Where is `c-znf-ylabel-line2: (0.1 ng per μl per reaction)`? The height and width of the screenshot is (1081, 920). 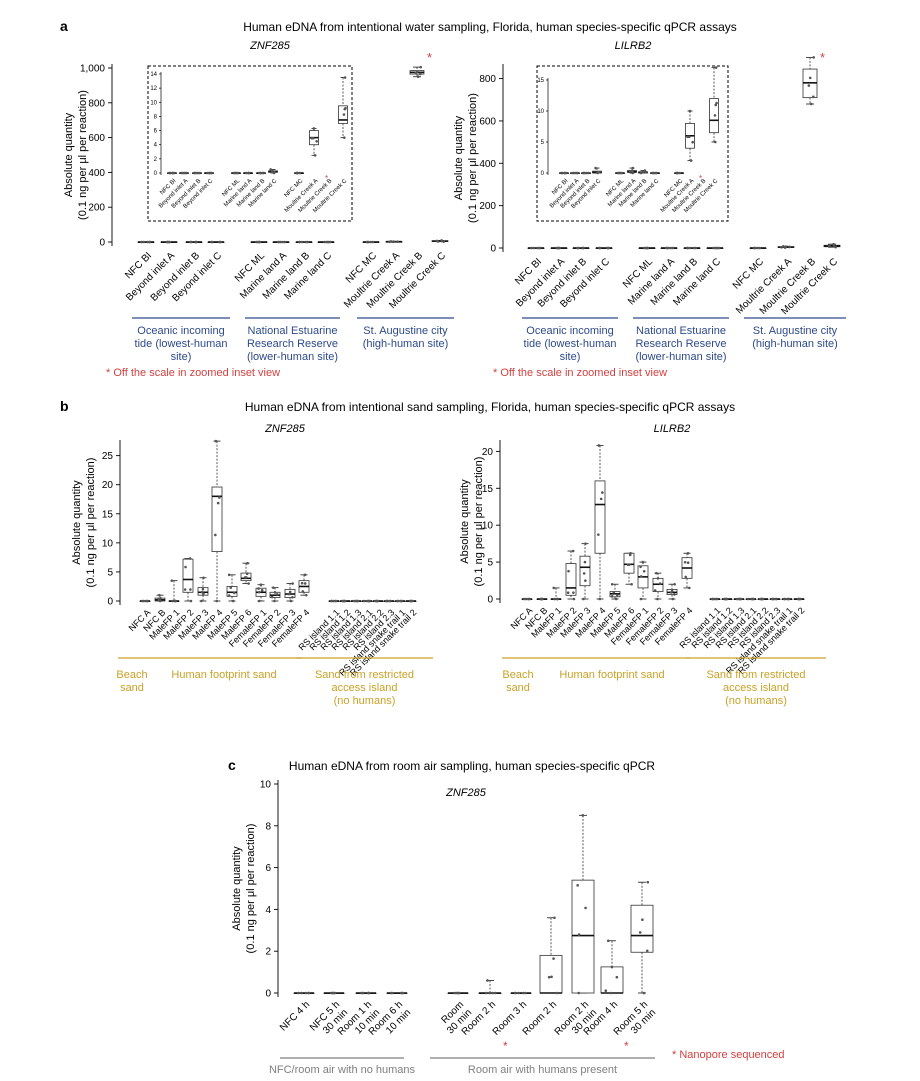
c-znf-ylabel-line2: (0.1 ng per μl per reaction) is located at coordinates (251, 889).